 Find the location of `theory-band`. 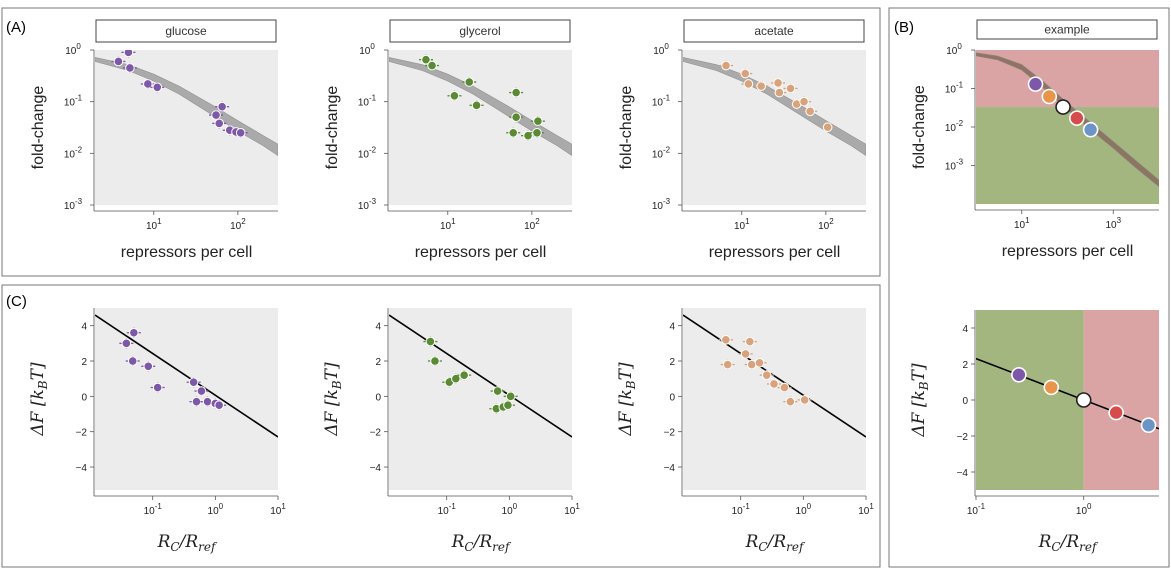

theory-band is located at coordinates (186, 107).